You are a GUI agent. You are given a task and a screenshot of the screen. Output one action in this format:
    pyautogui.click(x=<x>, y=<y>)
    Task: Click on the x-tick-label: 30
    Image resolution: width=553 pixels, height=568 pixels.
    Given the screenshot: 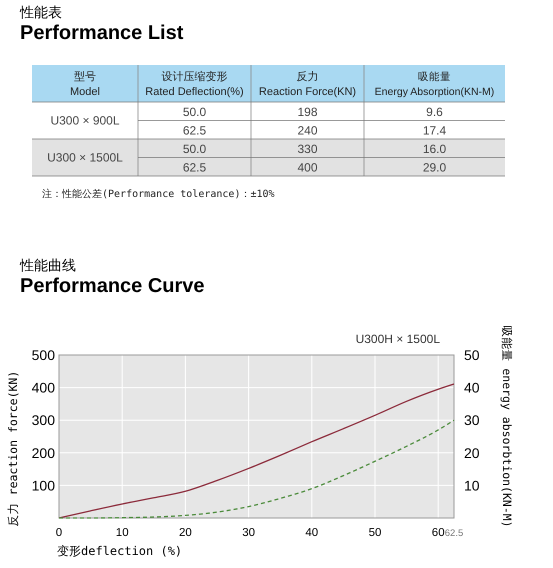 What is the action you would take?
    pyautogui.click(x=248, y=533)
    